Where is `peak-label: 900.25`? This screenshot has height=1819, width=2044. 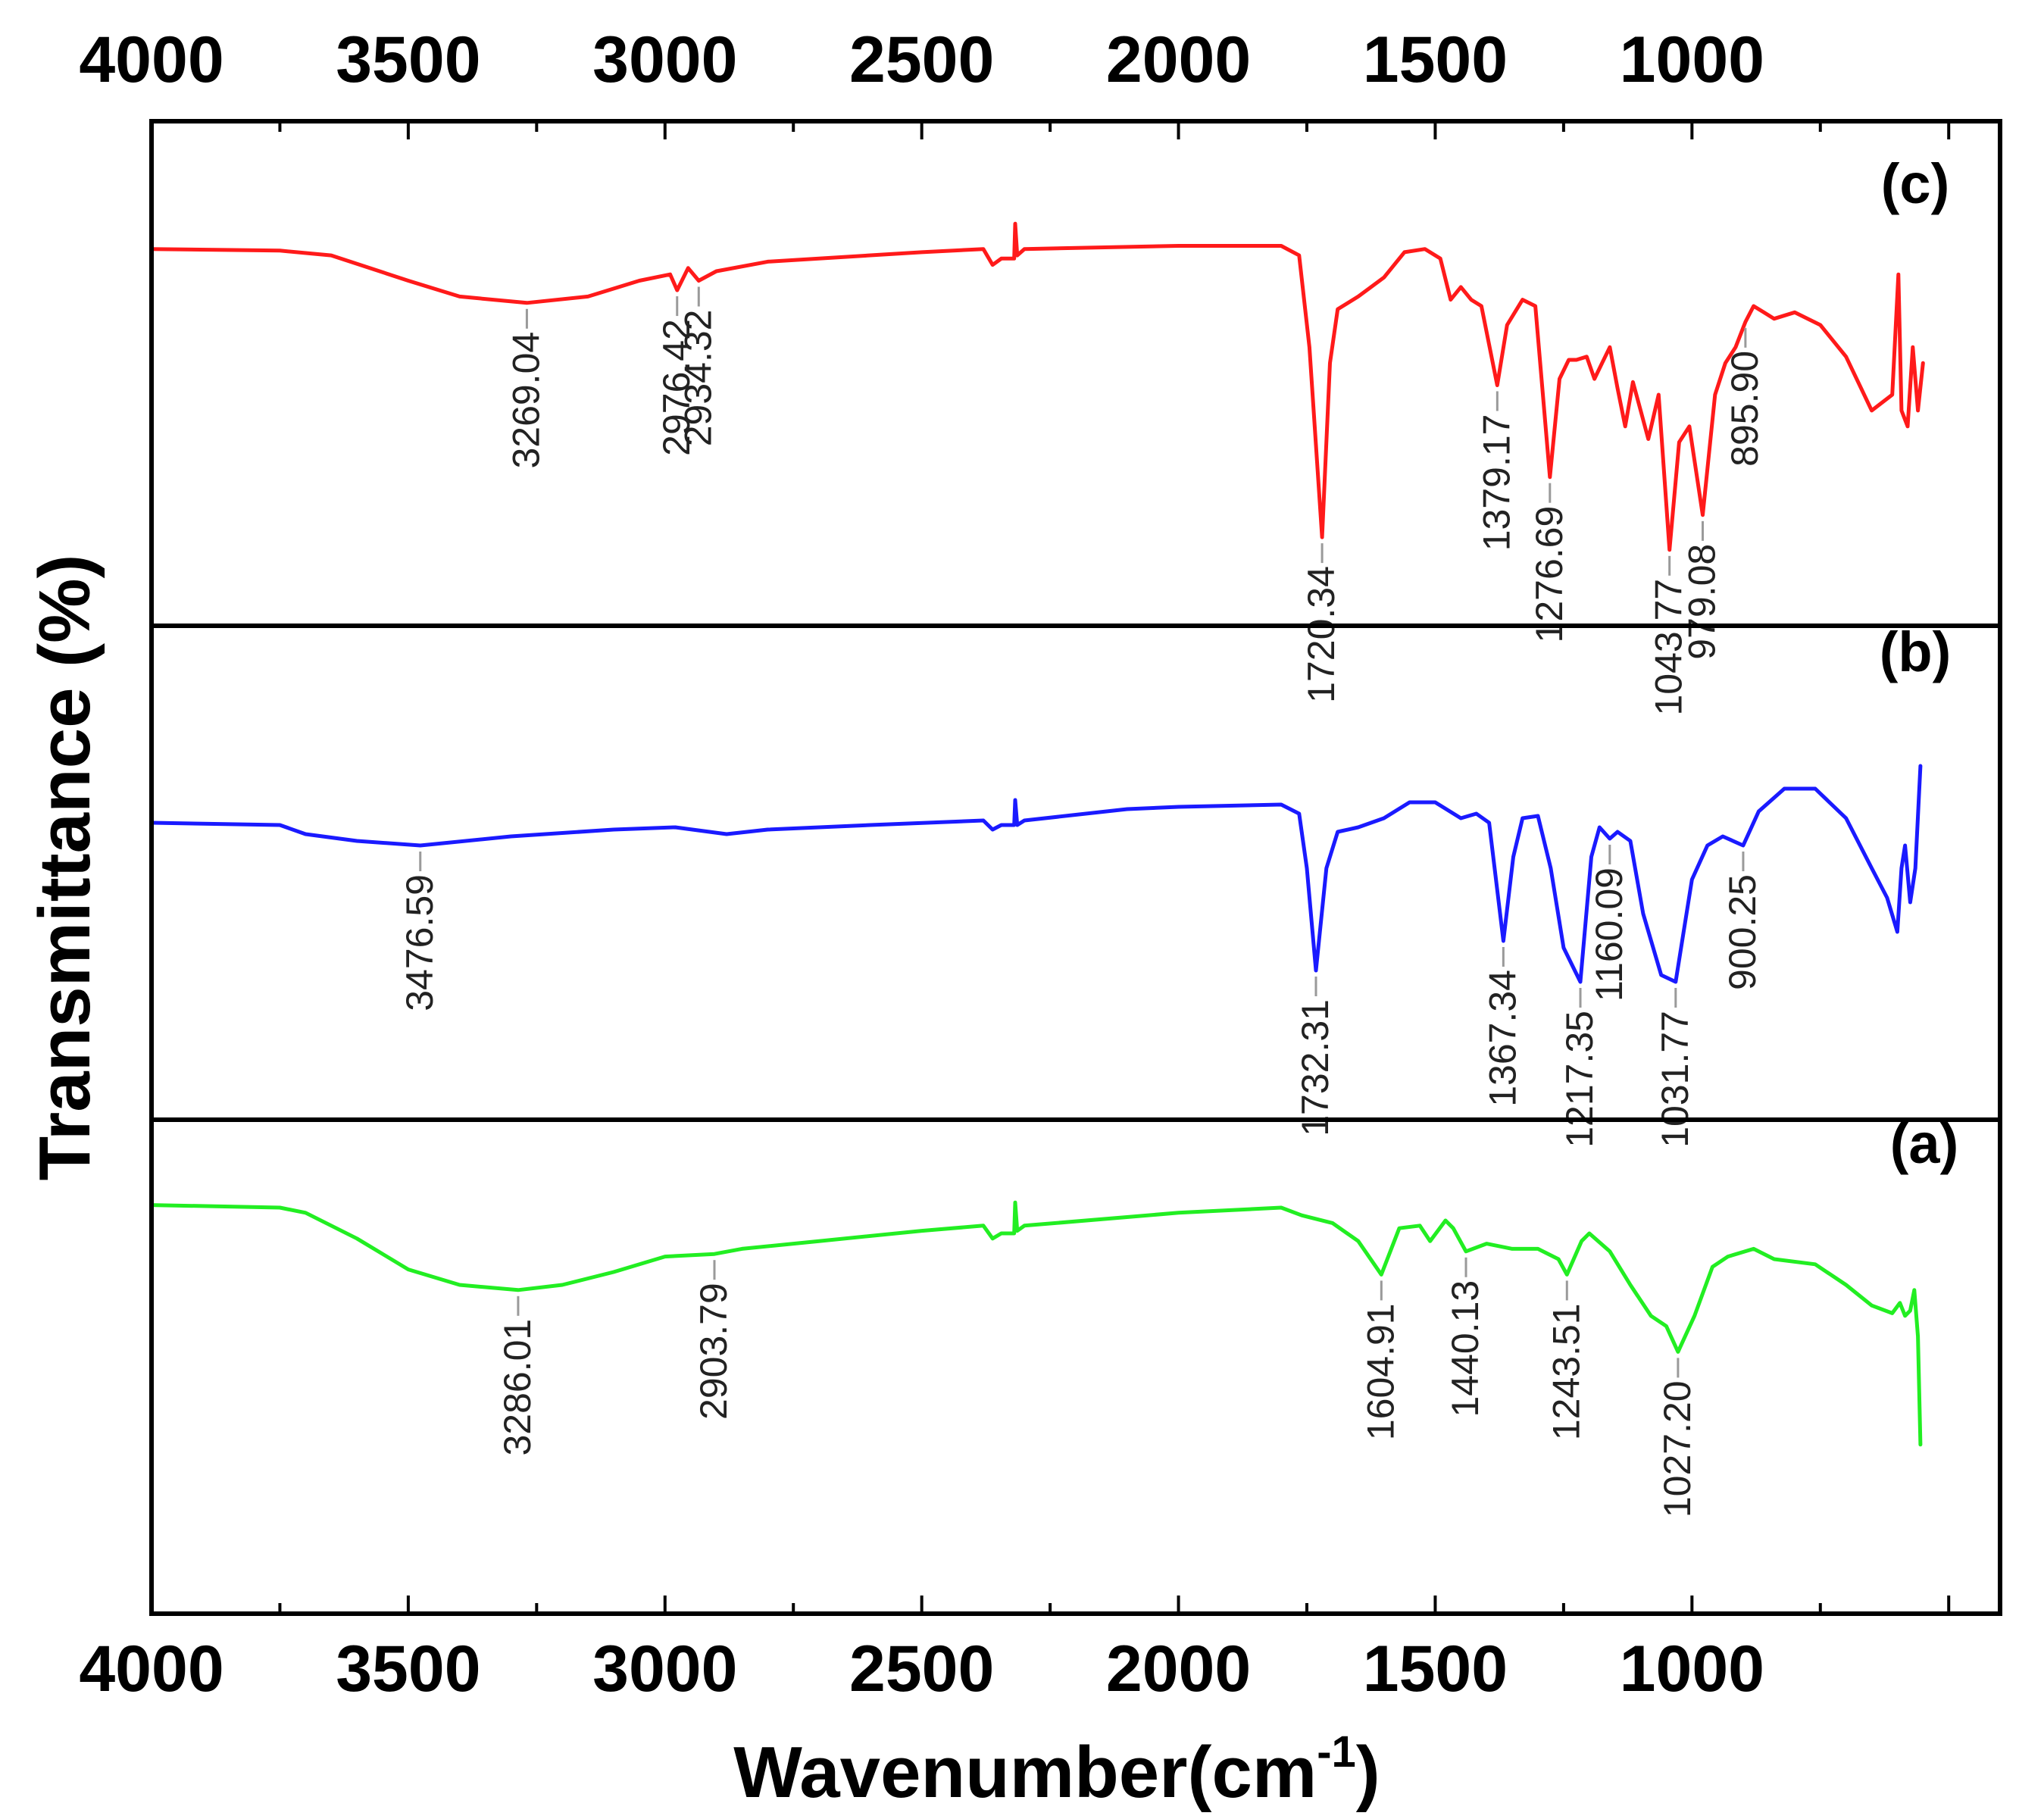
peak-label: 900.25 is located at coordinates (1742, 932).